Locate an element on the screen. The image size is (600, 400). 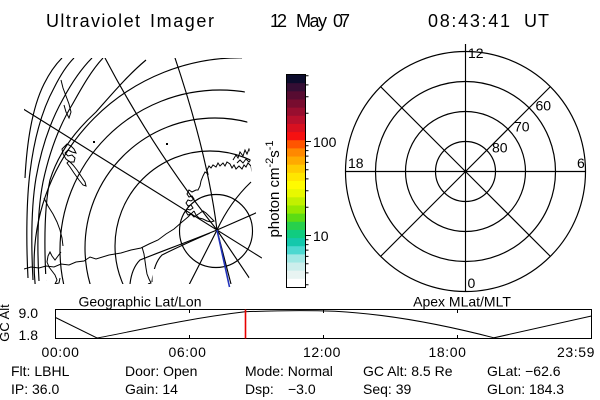
svg-text: 07 is located at coordinates (341, 21).